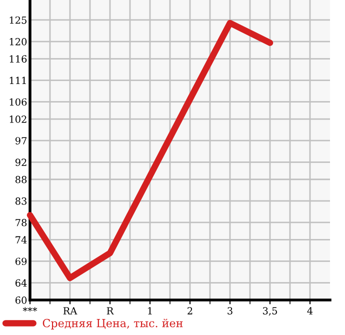  I want to click on y-tick-label: 64, so click(21, 283).